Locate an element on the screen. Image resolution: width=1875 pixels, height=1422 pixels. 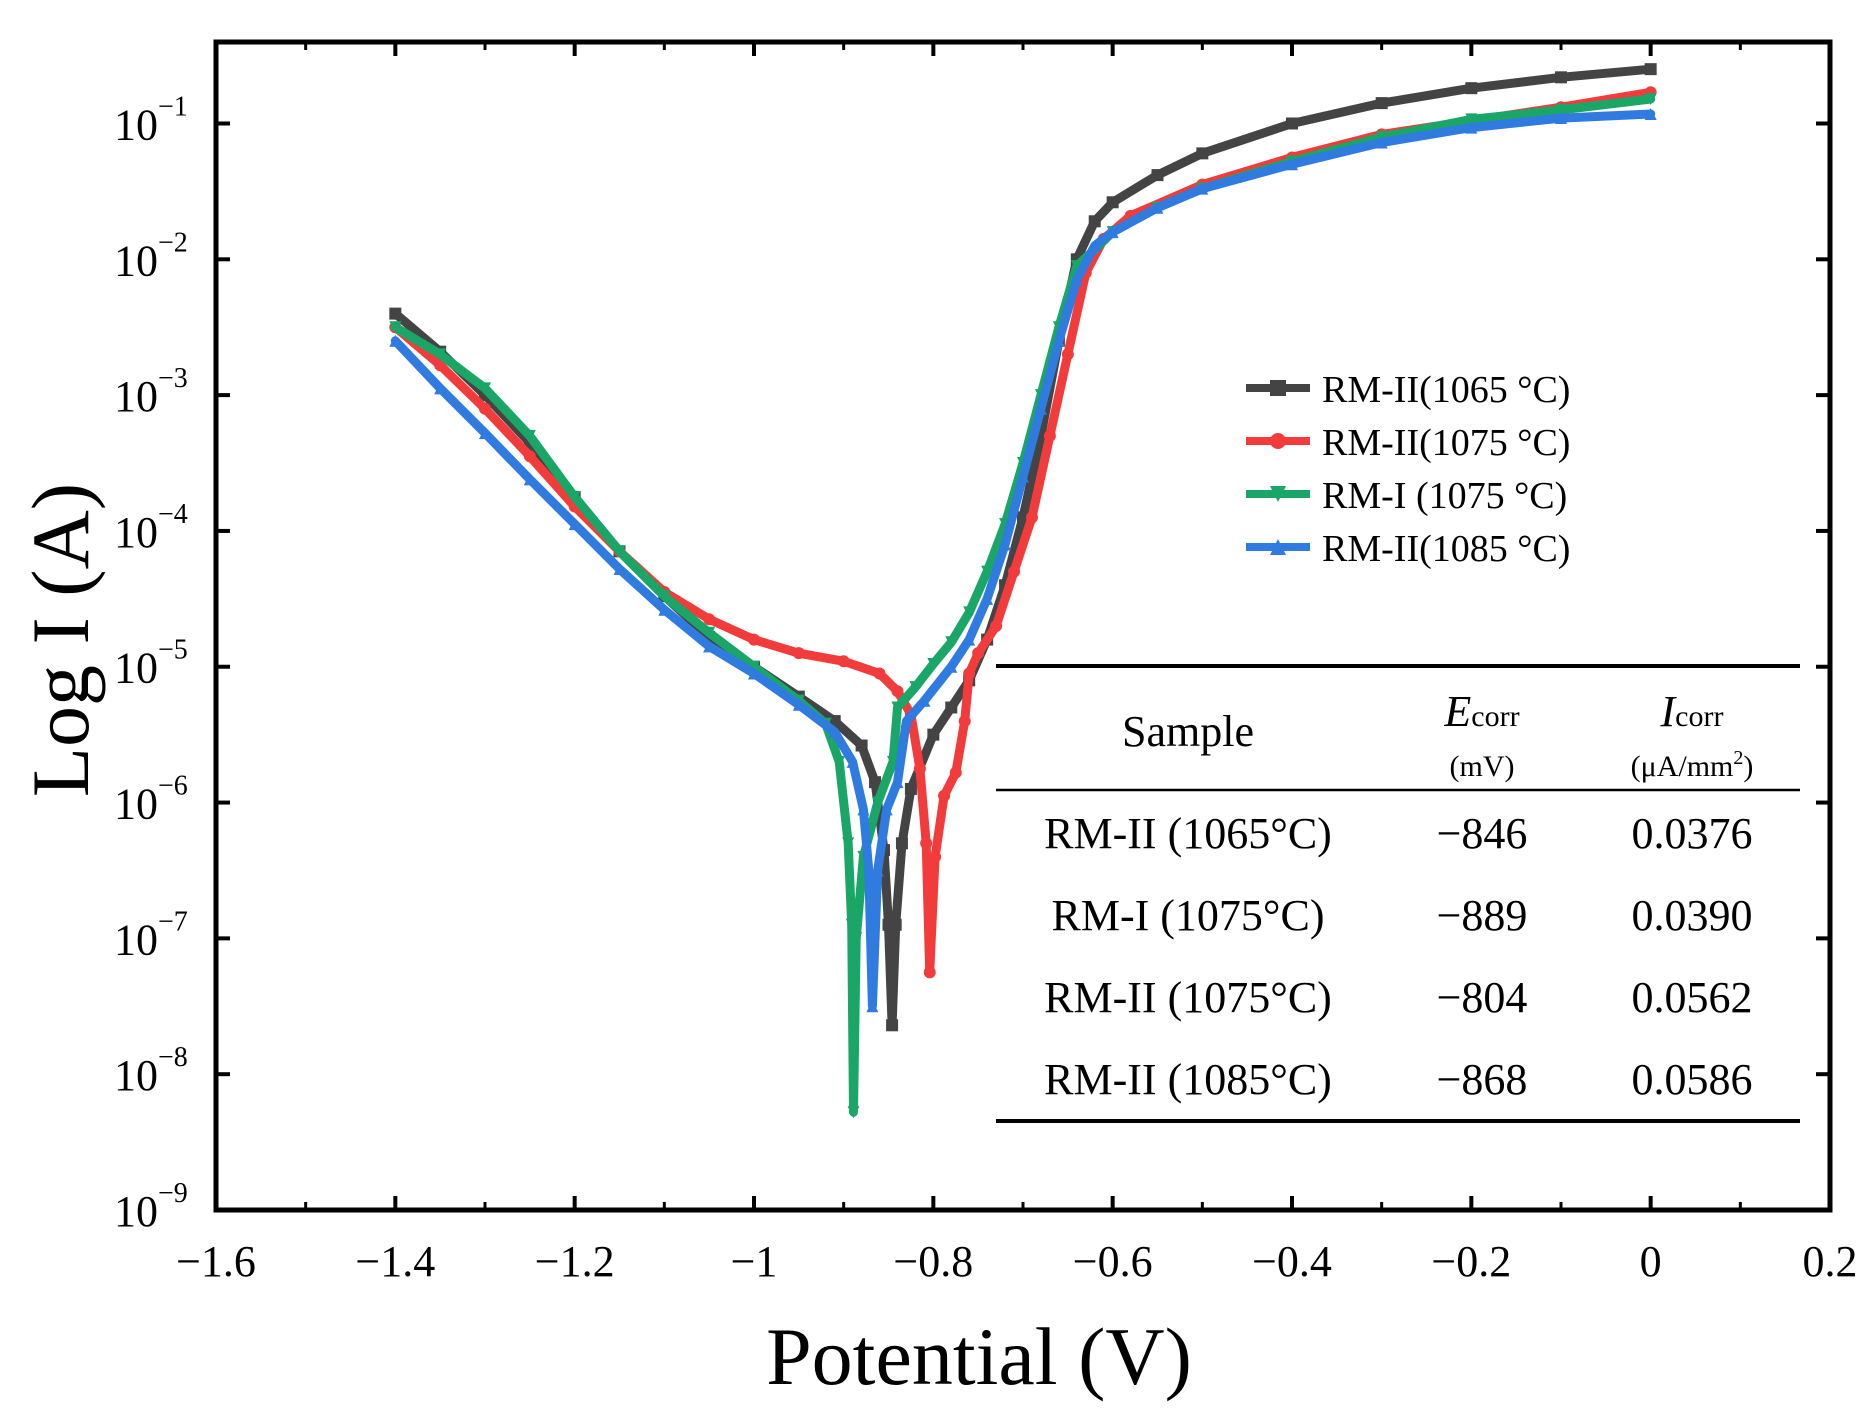
legend-entry: RM-II(1075 °C) is located at coordinates (1408, 443).